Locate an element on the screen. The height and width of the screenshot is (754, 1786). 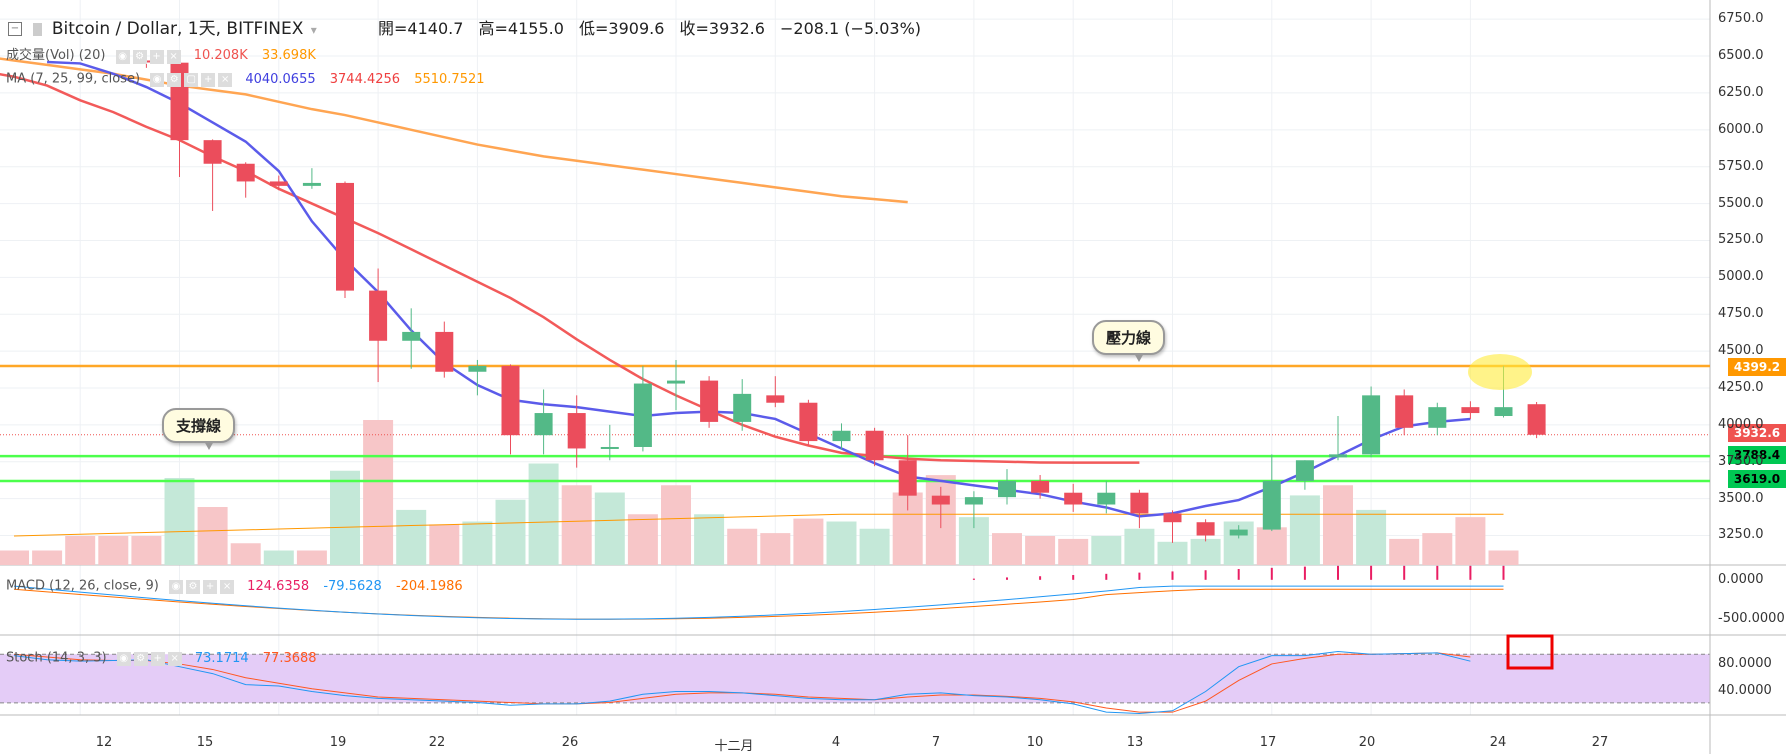
ma7-value: 4040.0655 is located at coordinates (280, 79).